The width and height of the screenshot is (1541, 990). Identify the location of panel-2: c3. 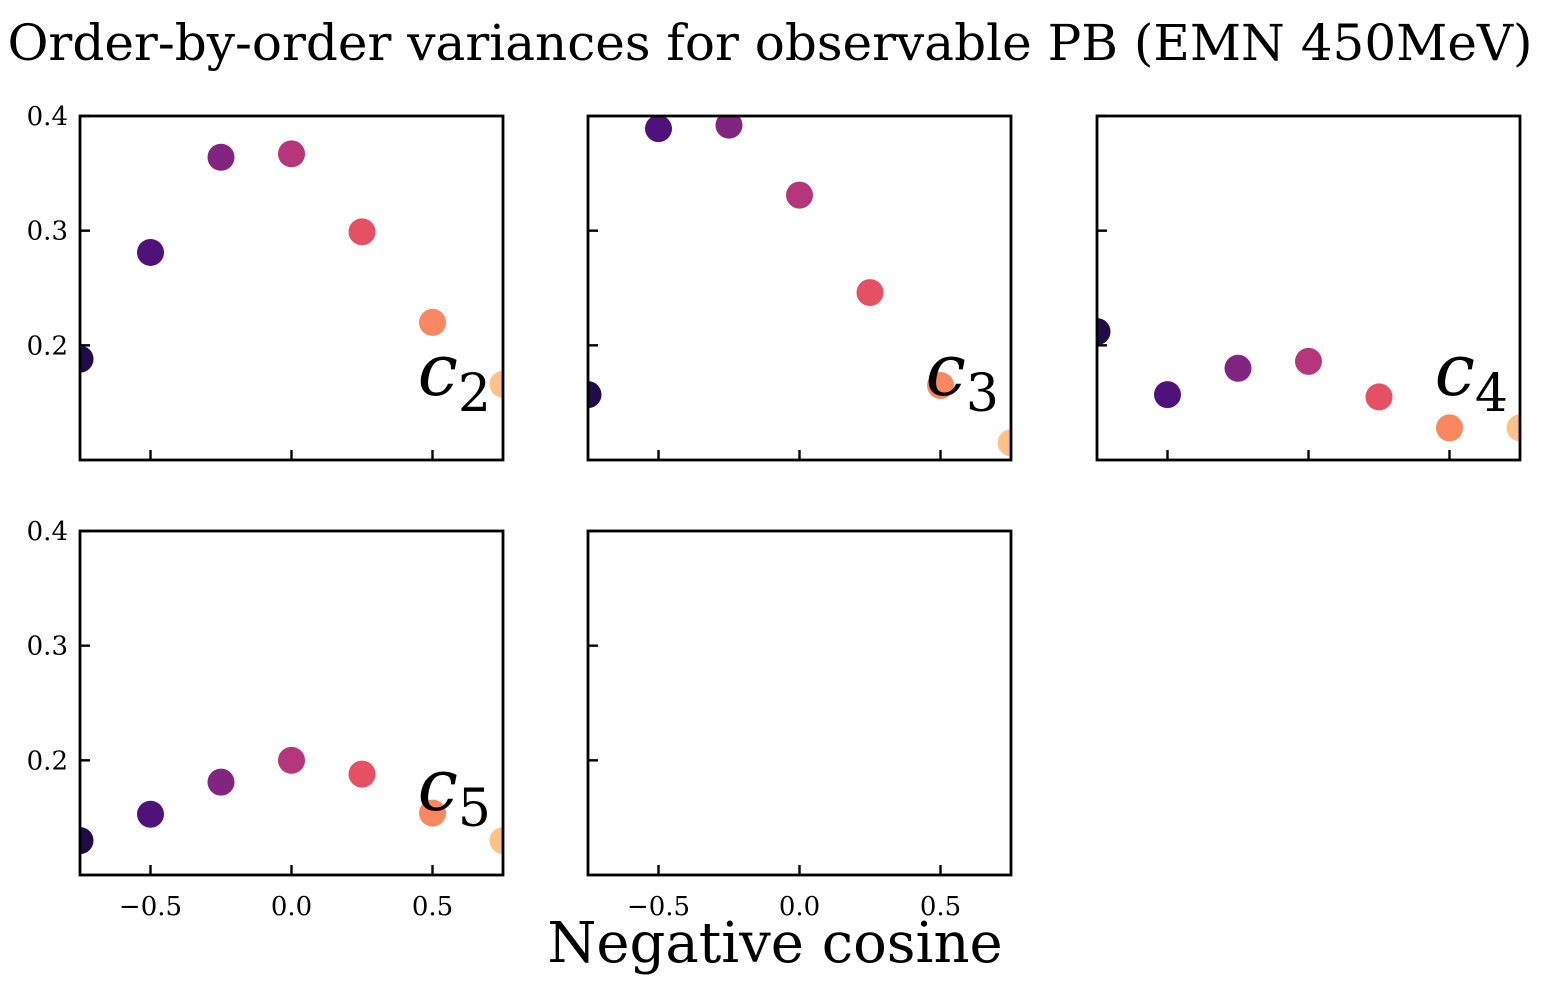
(799, 288).